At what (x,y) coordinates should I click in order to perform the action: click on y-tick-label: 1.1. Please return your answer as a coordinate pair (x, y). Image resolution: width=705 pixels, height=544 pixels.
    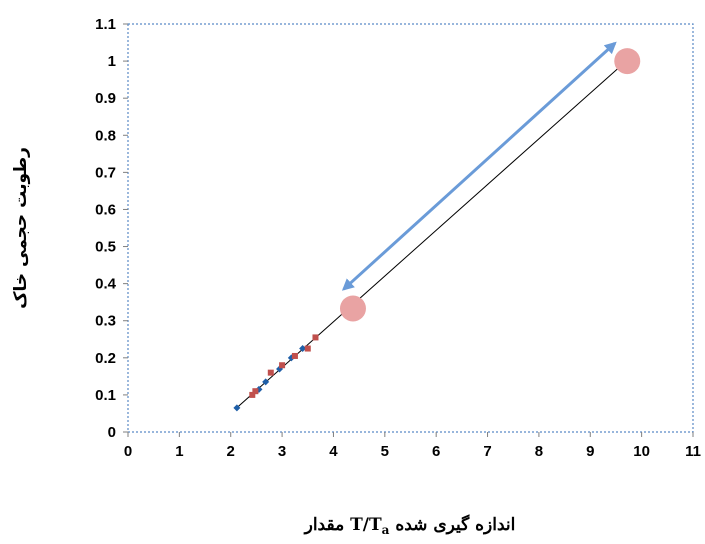
    Looking at the image, I should click on (105, 24).